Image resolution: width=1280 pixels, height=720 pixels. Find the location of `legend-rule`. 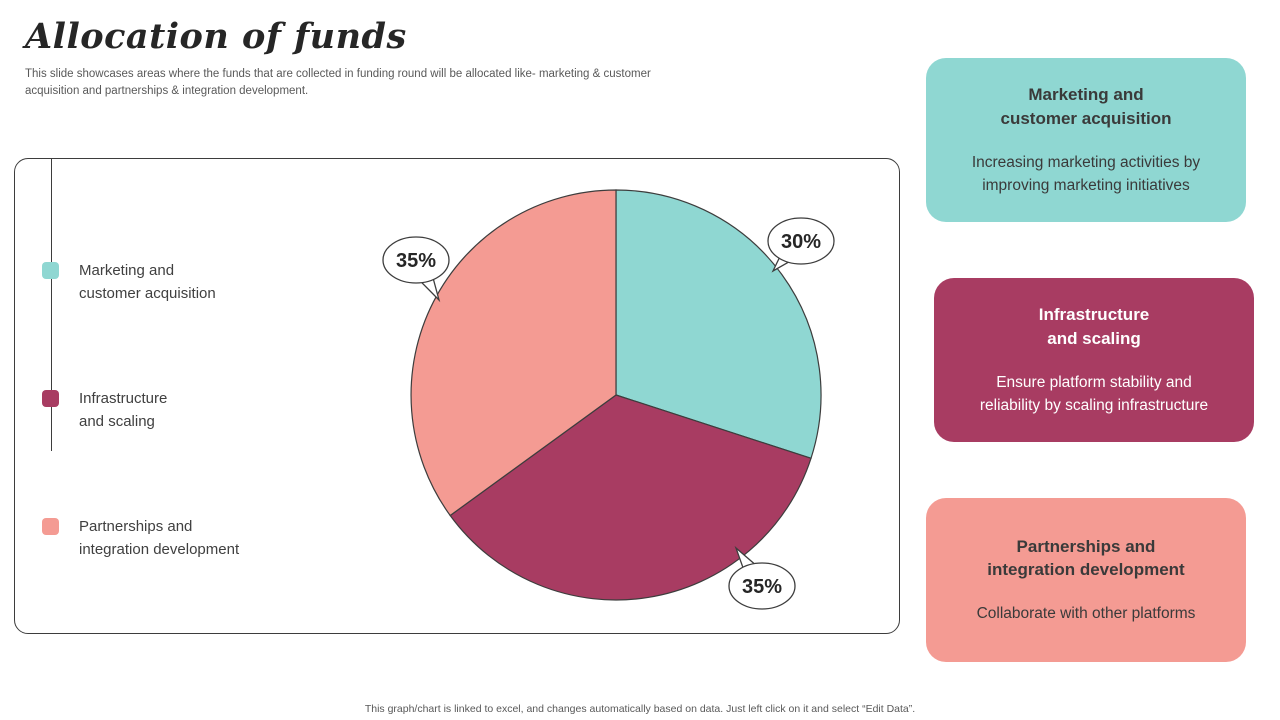

legend-rule is located at coordinates (51, 305).